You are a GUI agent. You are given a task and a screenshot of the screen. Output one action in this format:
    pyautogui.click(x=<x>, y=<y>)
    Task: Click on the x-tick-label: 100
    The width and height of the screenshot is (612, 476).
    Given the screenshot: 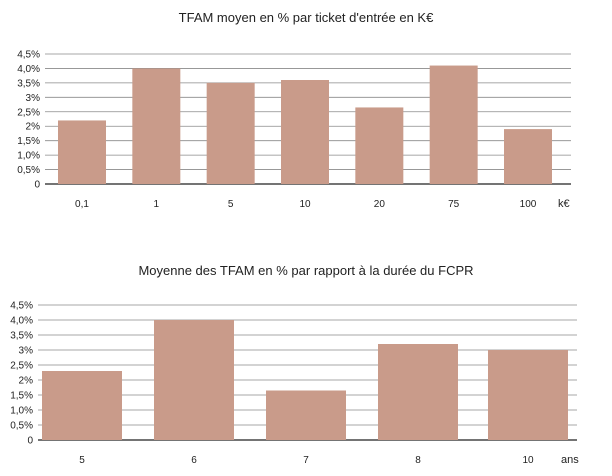 What is the action you would take?
    pyautogui.click(x=528, y=204)
    